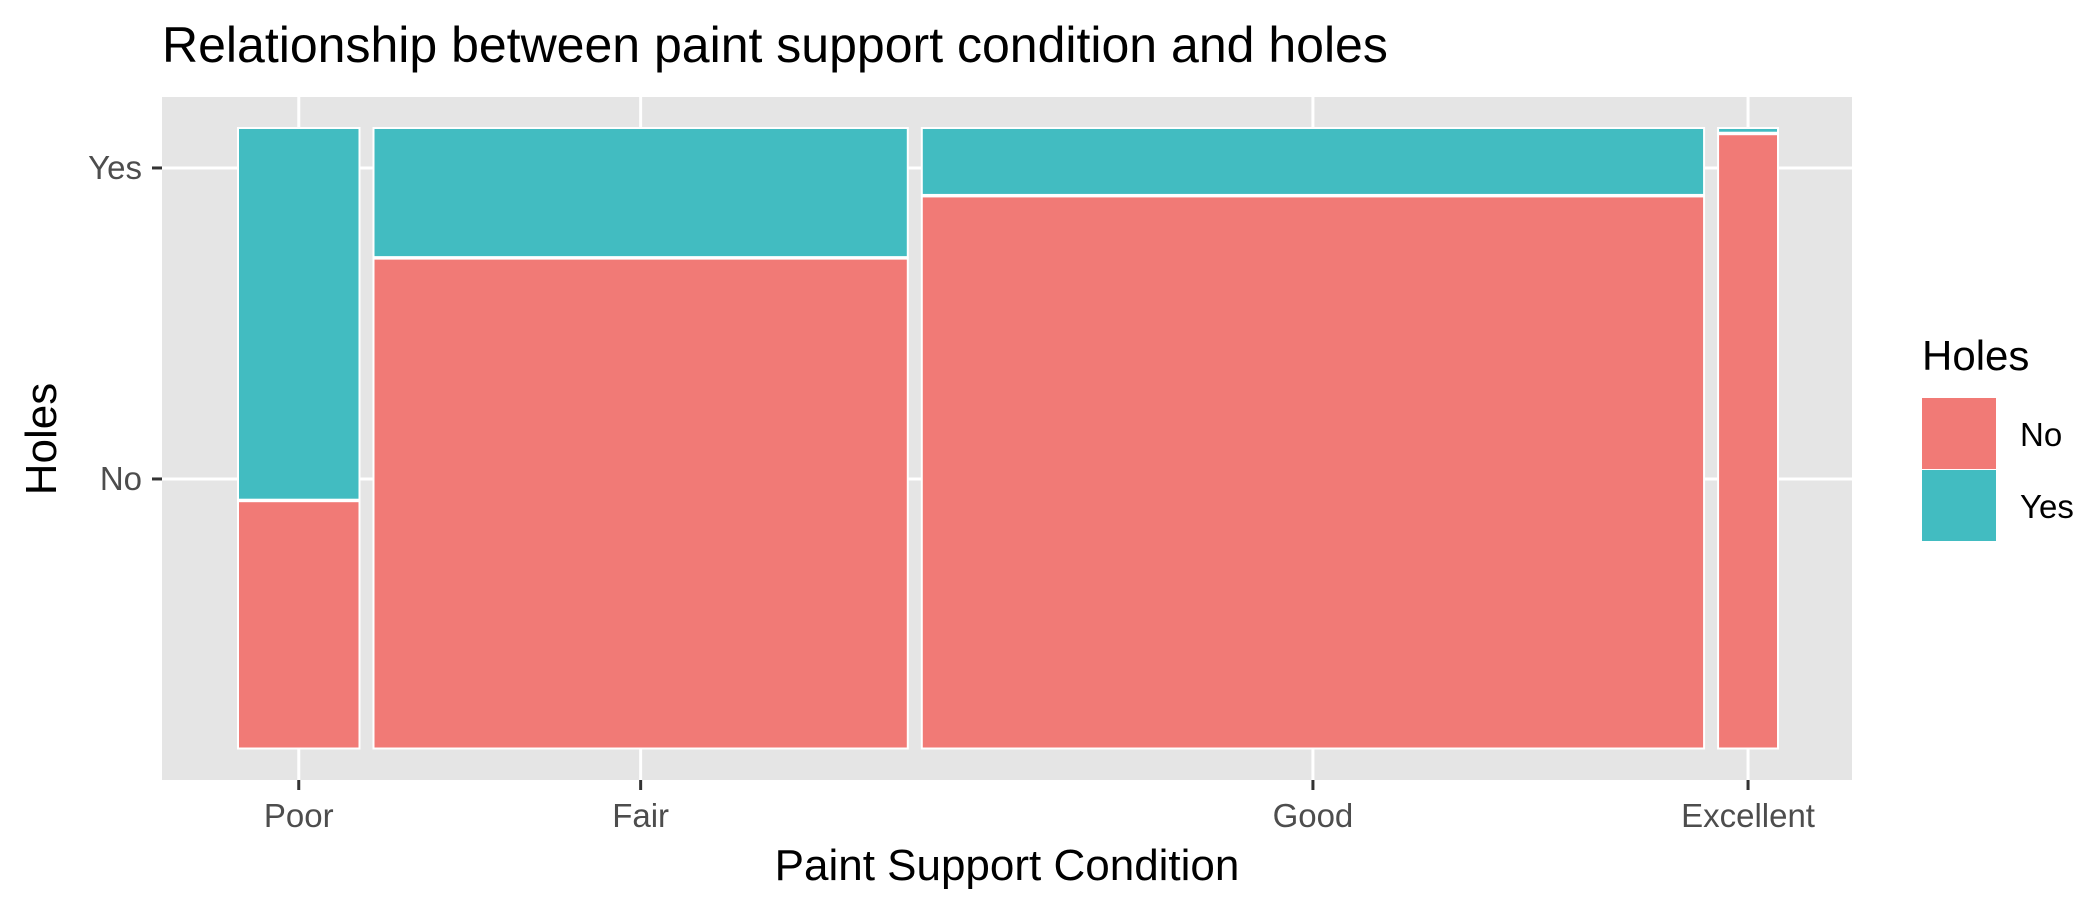 The width and height of the screenshot is (2100, 900). What do you see at coordinates (299, 625) in the screenshot?
I see `tile-poor-no` at bounding box center [299, 625].